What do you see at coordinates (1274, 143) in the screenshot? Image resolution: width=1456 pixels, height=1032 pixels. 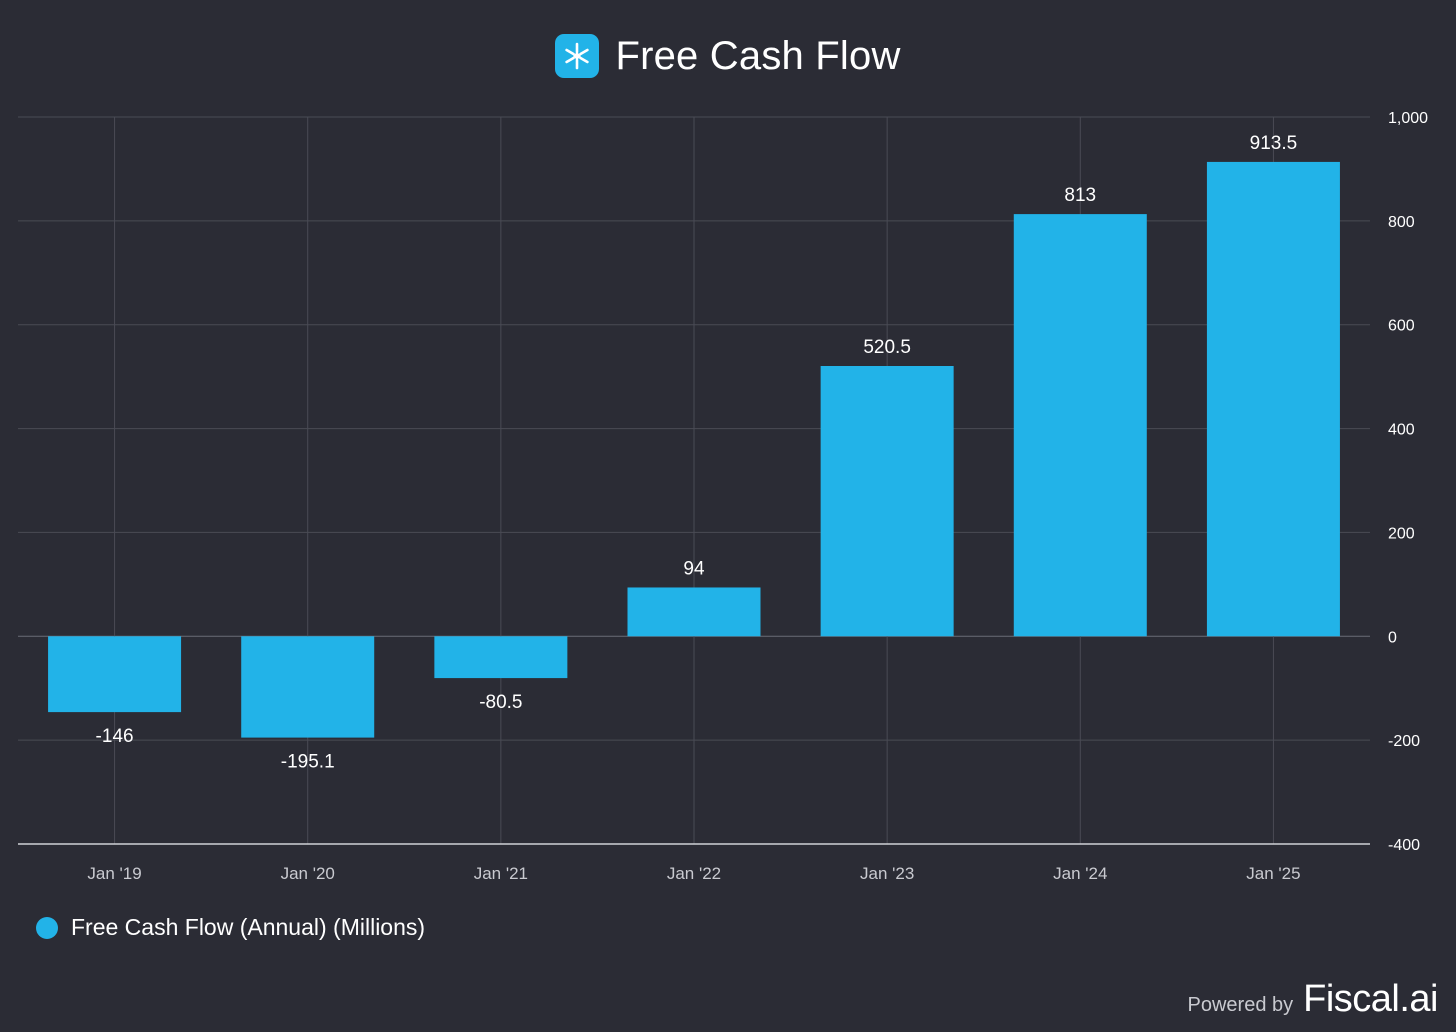 I see `bar-value-label: 913.5` at bounding box center [1274, 143].